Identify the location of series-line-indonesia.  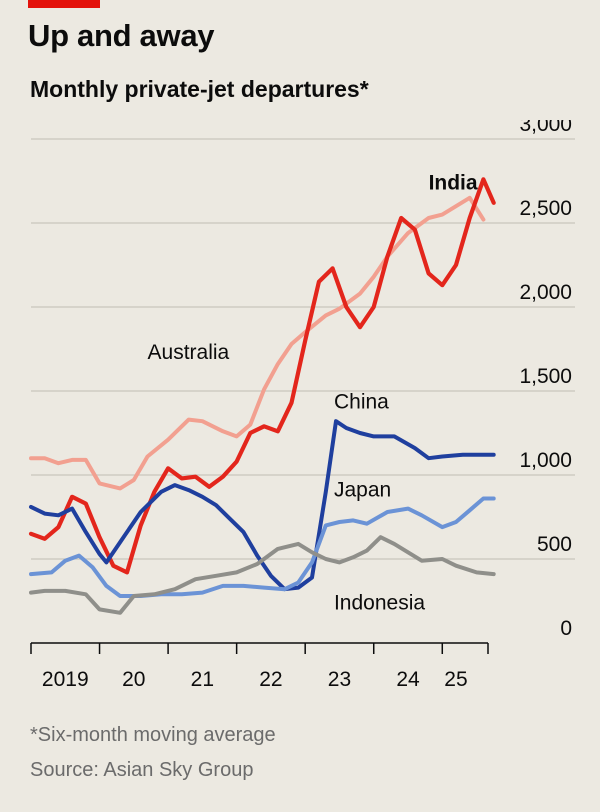
(262, 575).